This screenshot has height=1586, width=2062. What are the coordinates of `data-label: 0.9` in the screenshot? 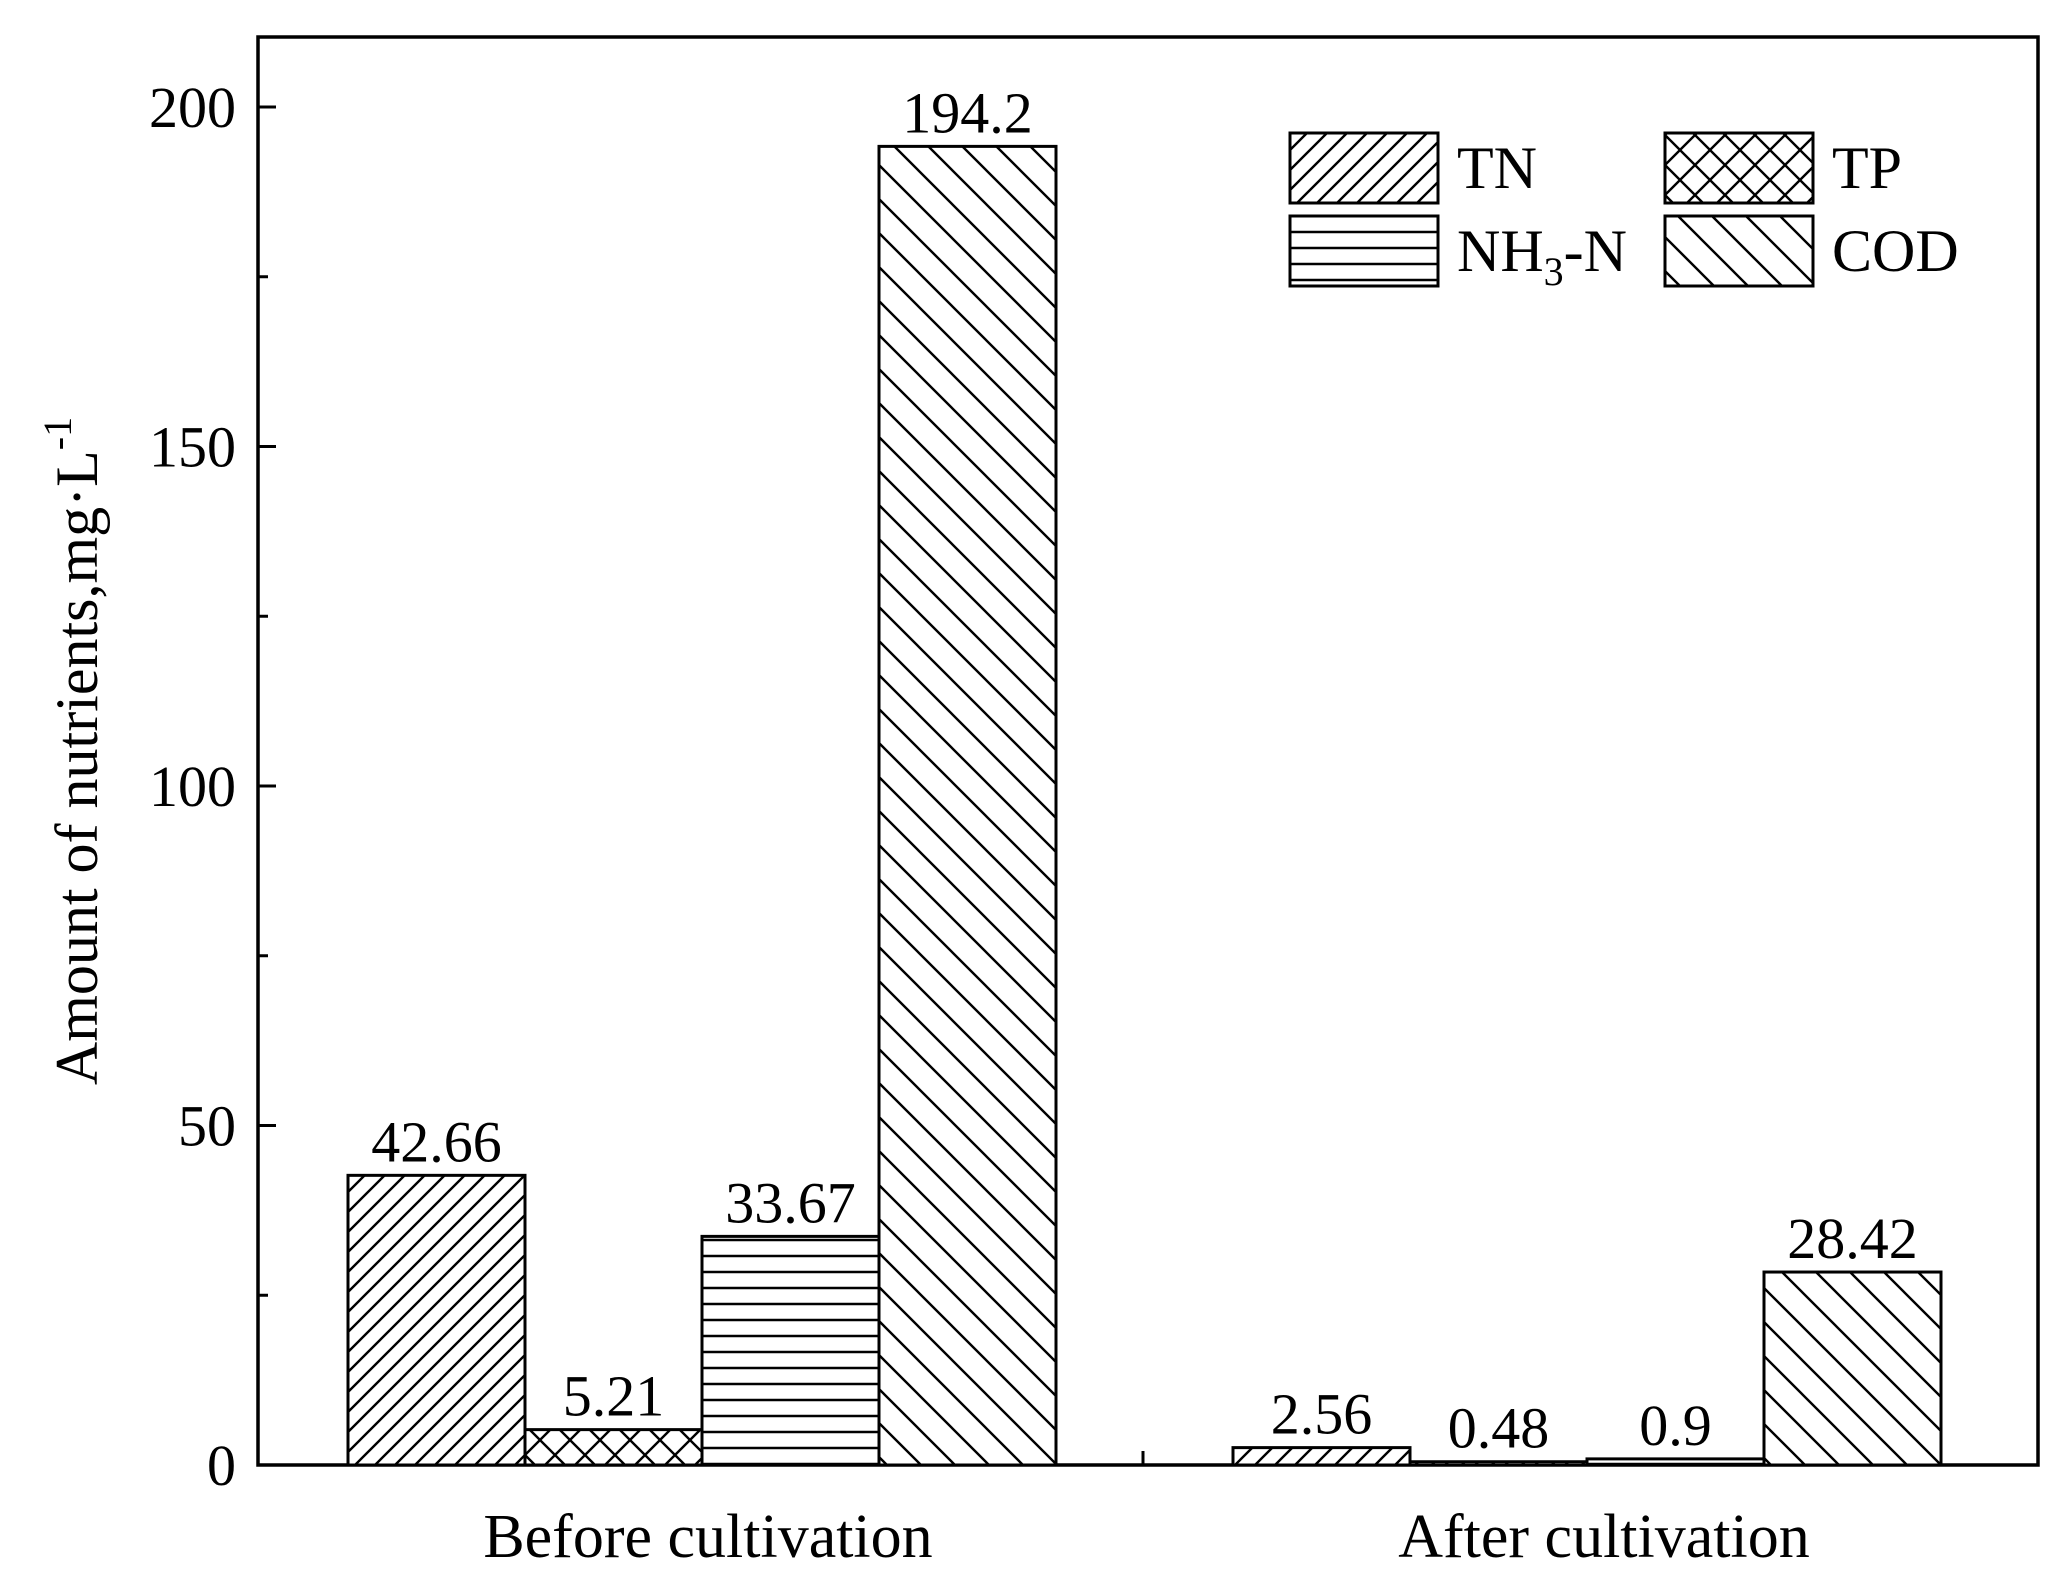 It's located at (1675, 1425).